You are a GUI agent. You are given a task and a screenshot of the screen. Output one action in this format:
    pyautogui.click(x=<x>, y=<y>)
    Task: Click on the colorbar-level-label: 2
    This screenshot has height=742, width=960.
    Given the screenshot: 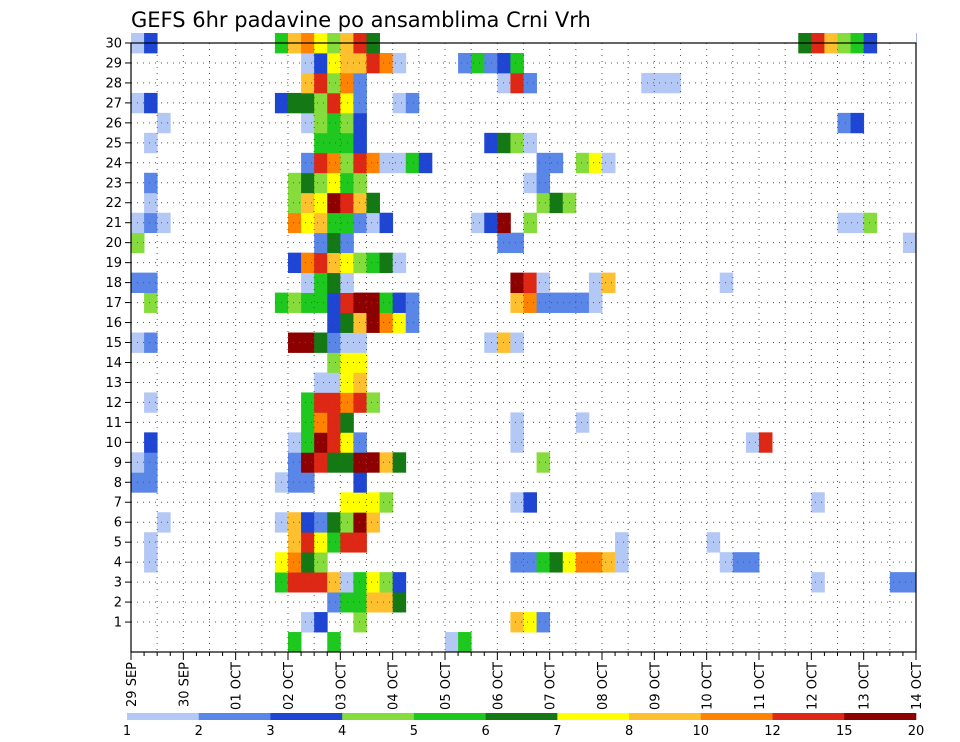 What is the action you would take?
    pyautogui.click(x=199, y=731)
    